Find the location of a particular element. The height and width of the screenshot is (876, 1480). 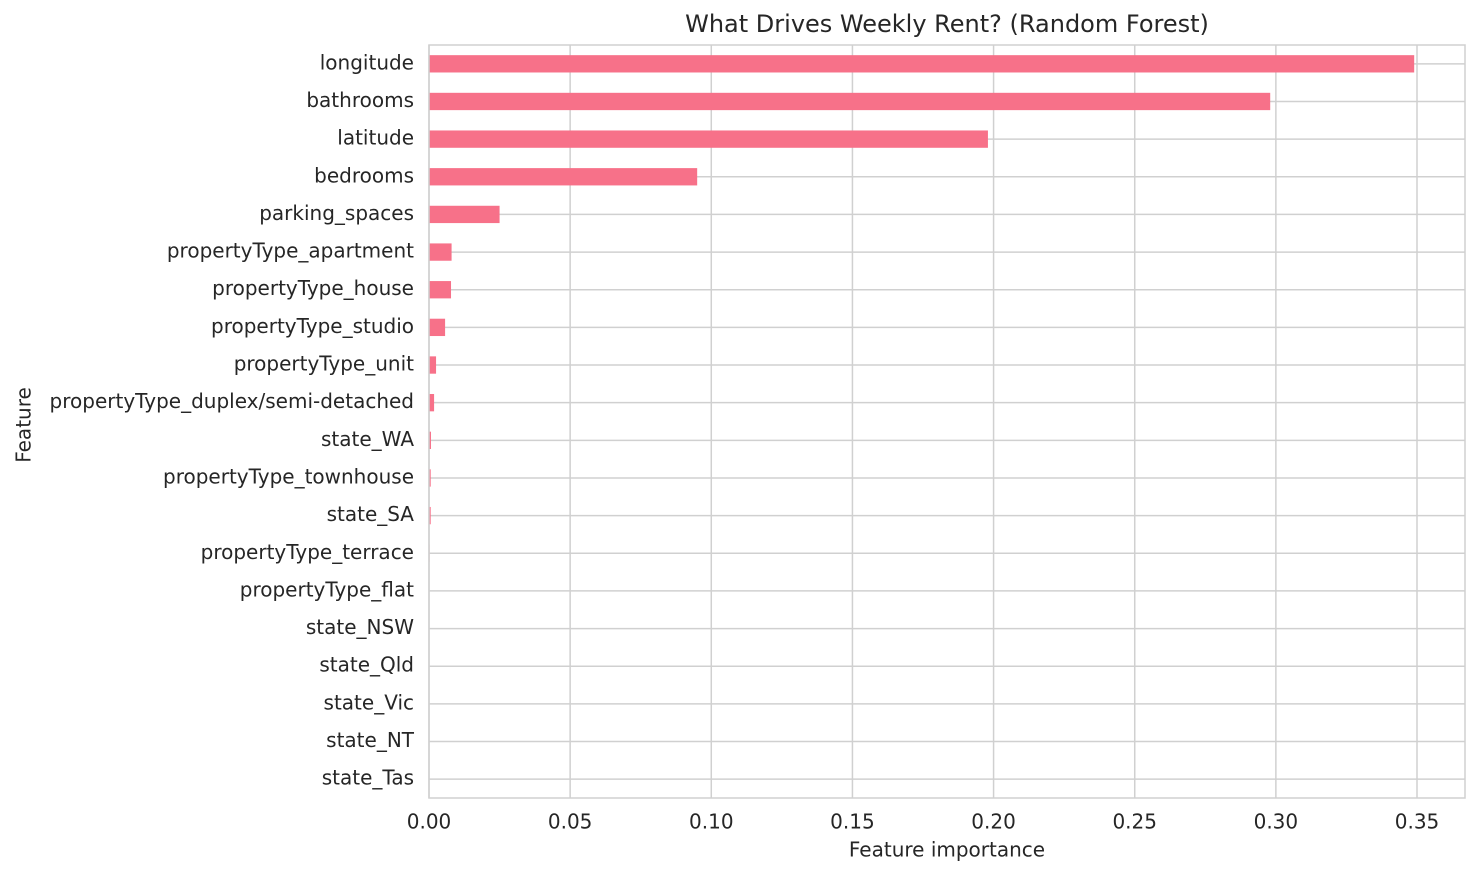

y-tick-label: state_WA is located at coordinates (367, 439).